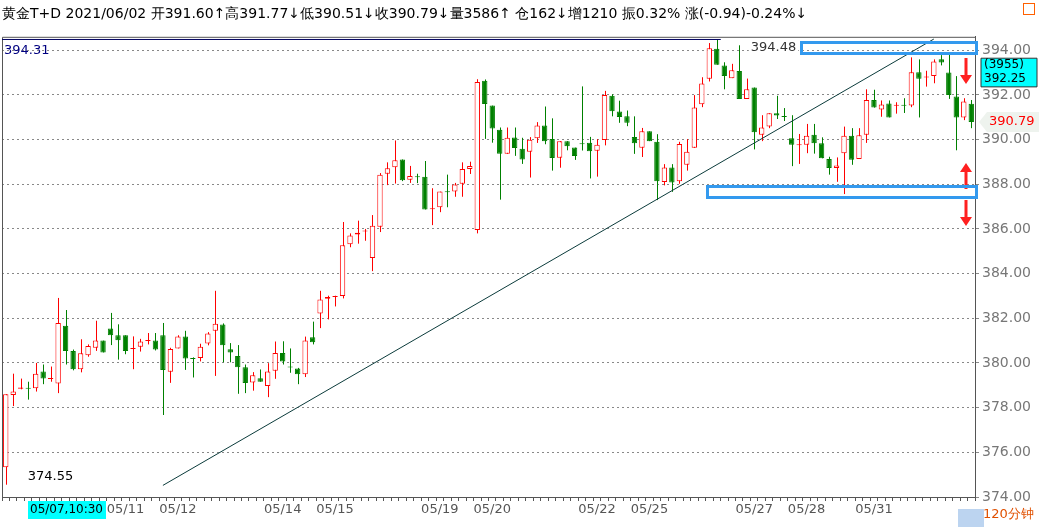 This screenshot has height=529, width=1039. What do you see at coordinates (27, 50) in the screenshot?
I see `annotation: 394.31` at bounding box center [27, 50].